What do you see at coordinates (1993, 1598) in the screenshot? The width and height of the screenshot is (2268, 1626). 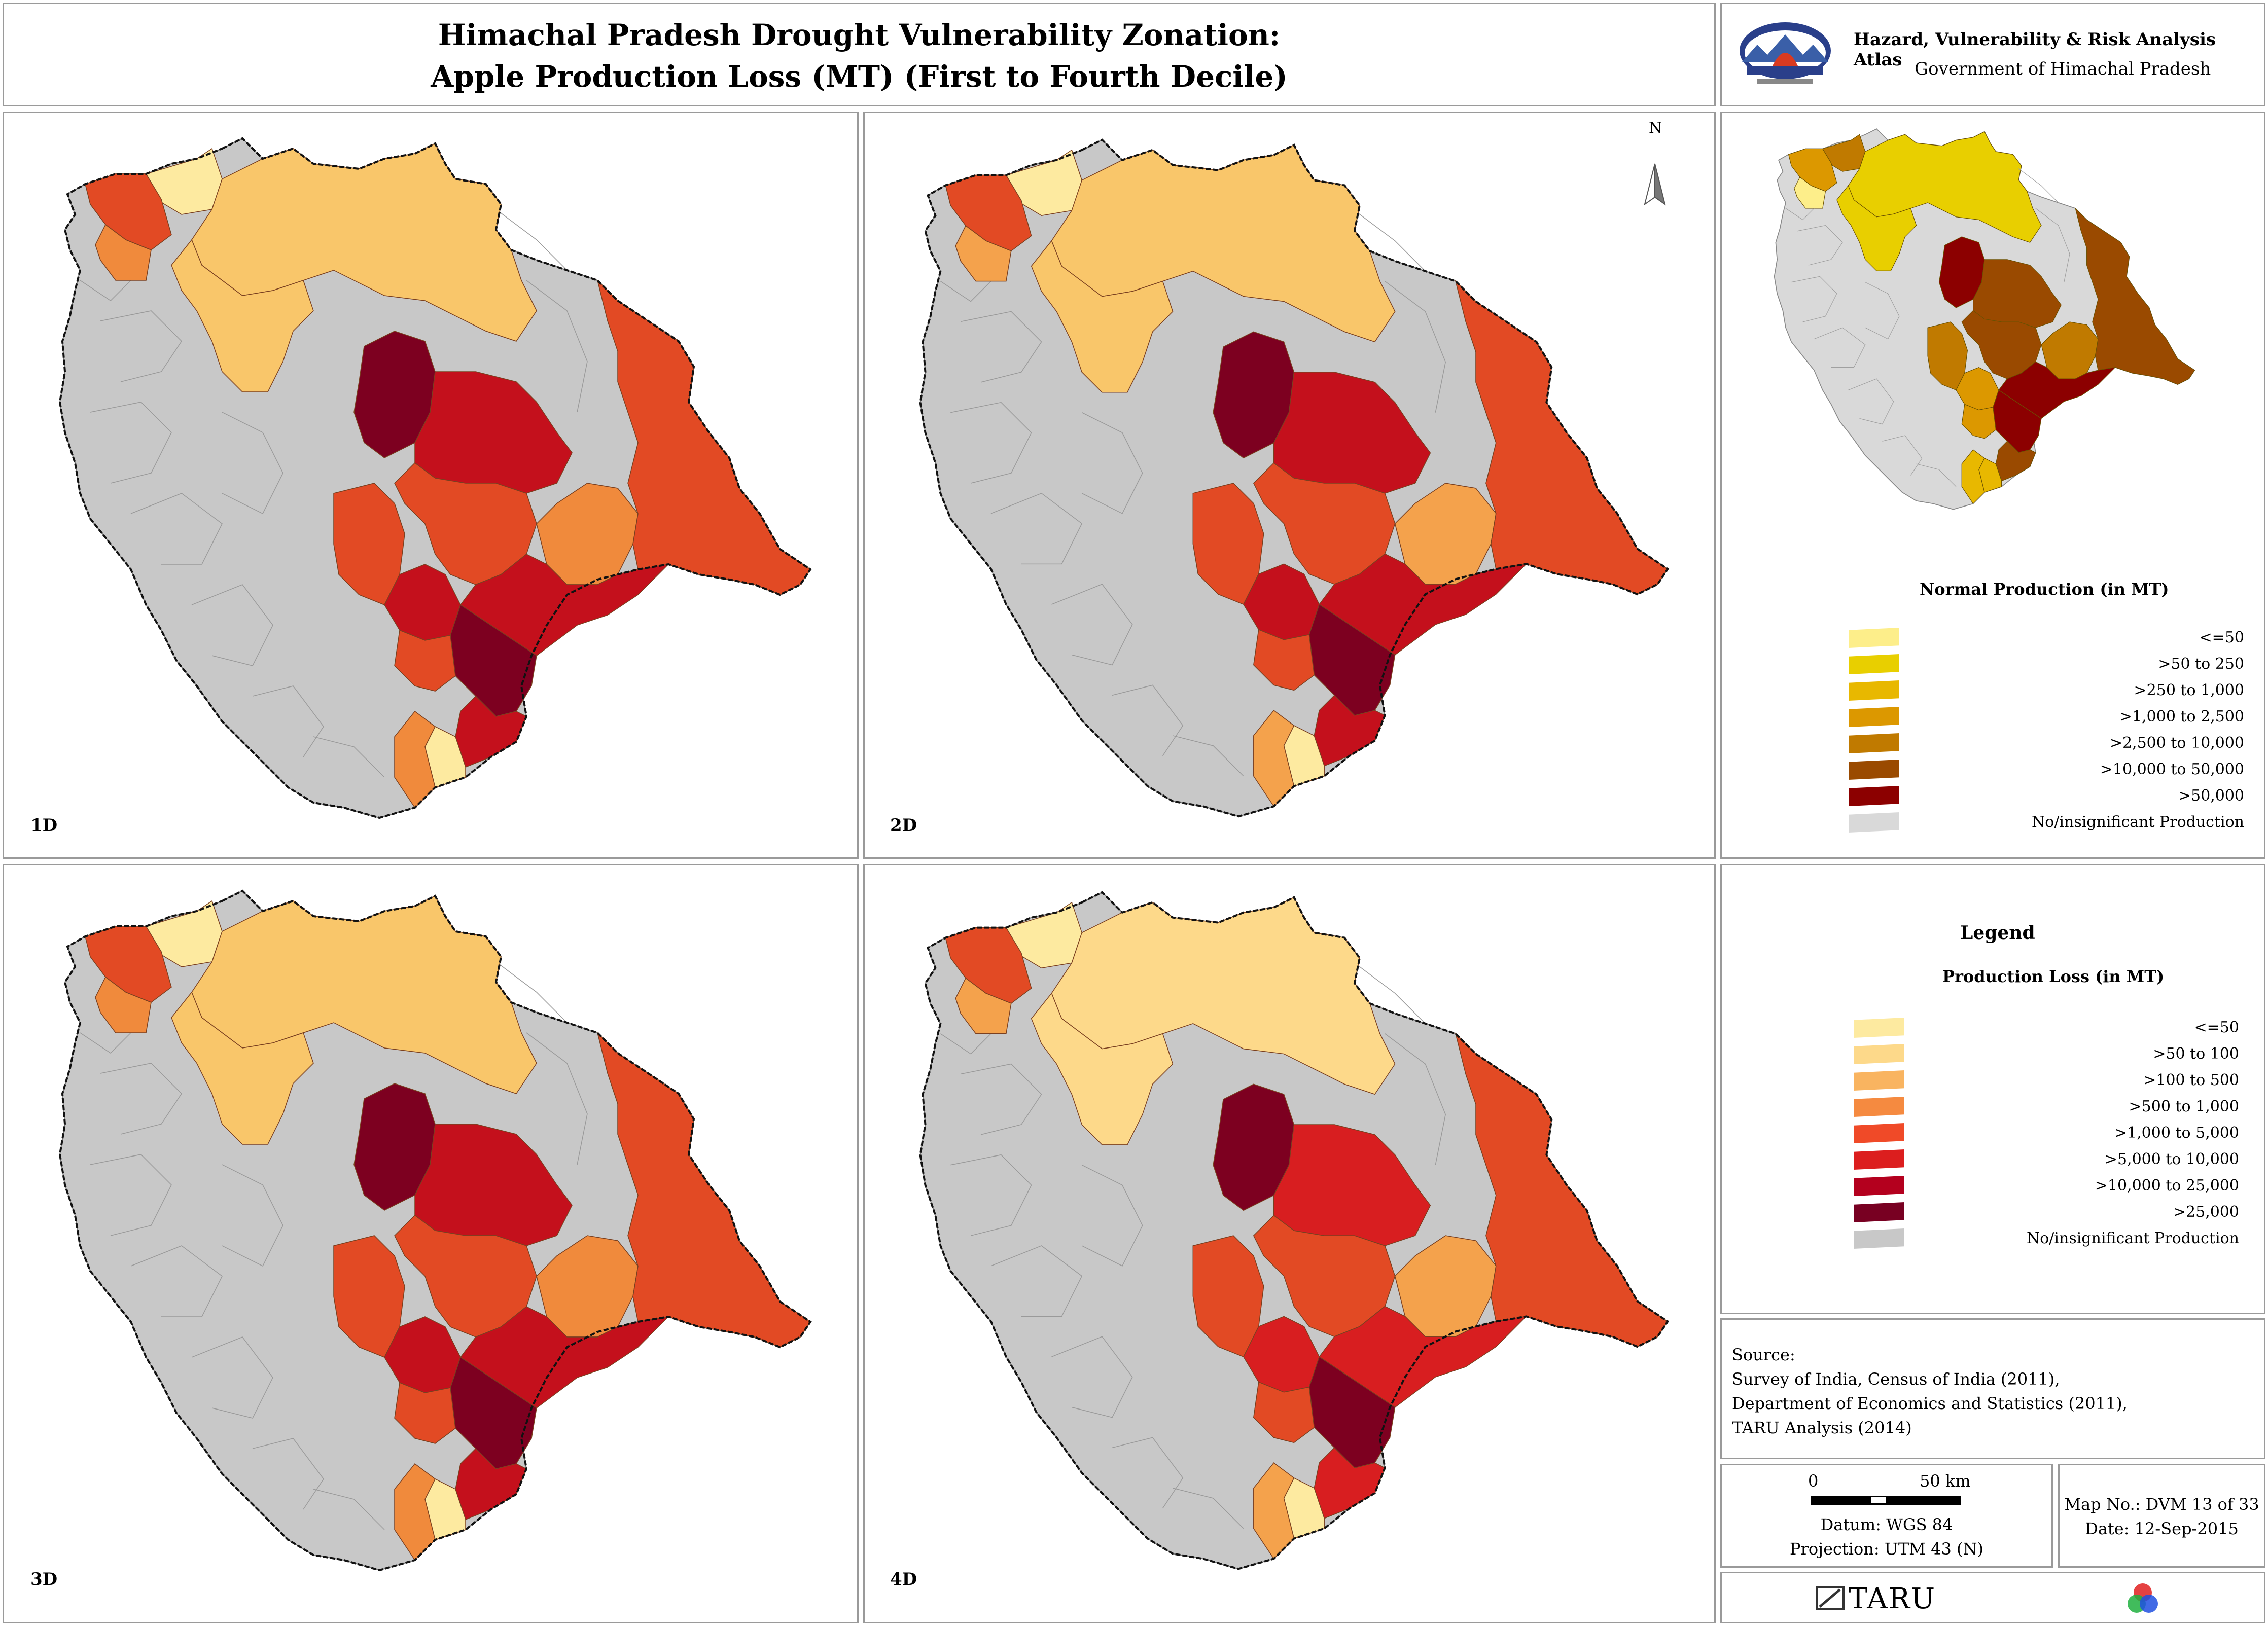 I see `footer-panel: TARU` at bounding box center [1993, 1598].